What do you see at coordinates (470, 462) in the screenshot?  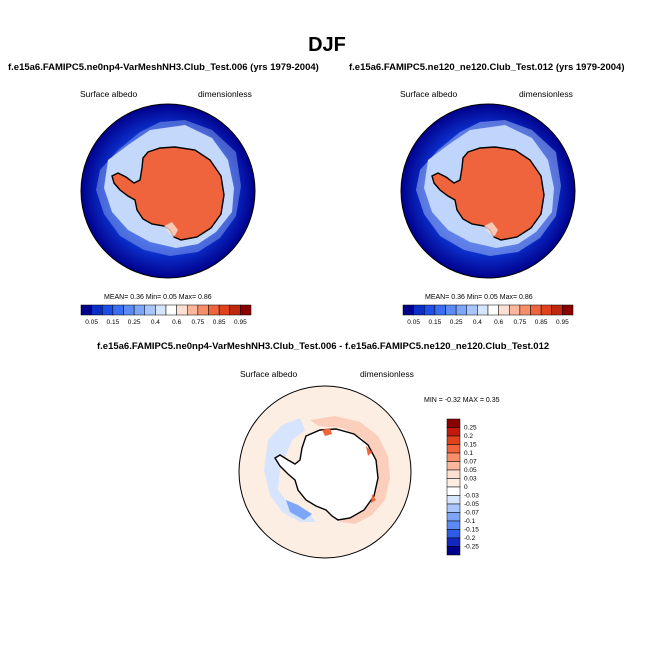 I see `panel-3-colorbar-tick-label: 0.07` at bounding box center [470, 462].